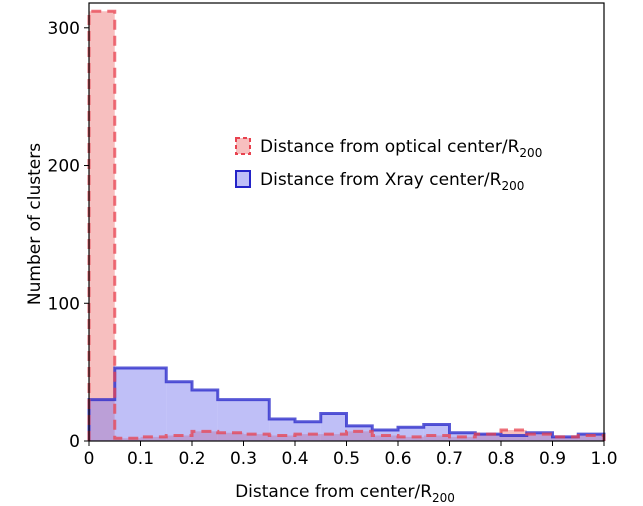  Describe the element at coordinates (603, 459) in the screenshot. I see `x-tick-label: 1.0` at that location.